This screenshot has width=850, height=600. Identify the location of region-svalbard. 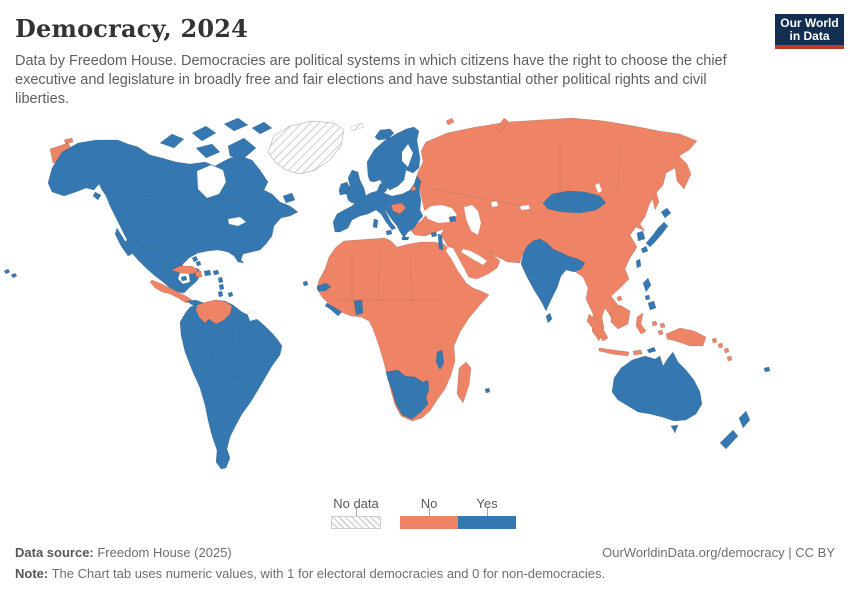
(357, 127).